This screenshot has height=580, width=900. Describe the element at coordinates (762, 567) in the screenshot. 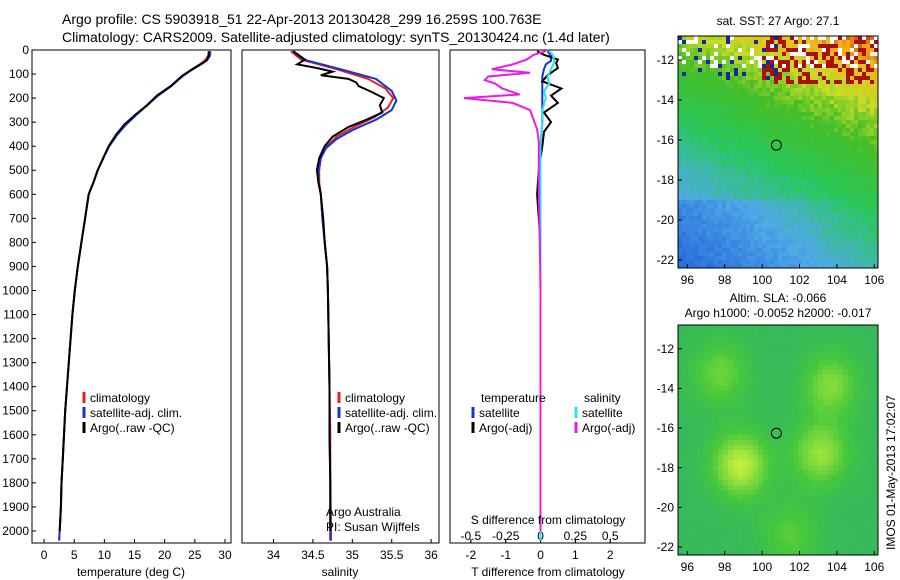

I see `map-x-label: 100` at that location.